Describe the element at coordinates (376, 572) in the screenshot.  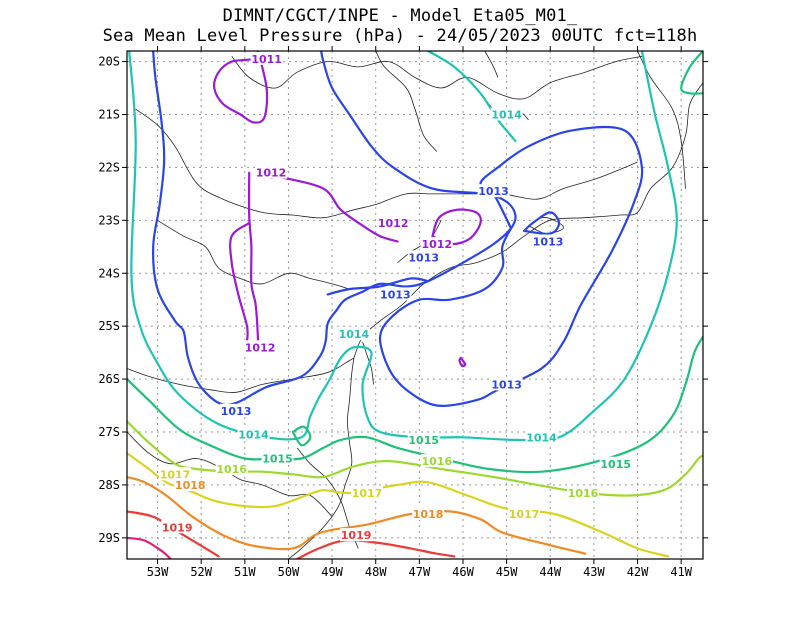
I see `x-tick-label: 48W` at that location.